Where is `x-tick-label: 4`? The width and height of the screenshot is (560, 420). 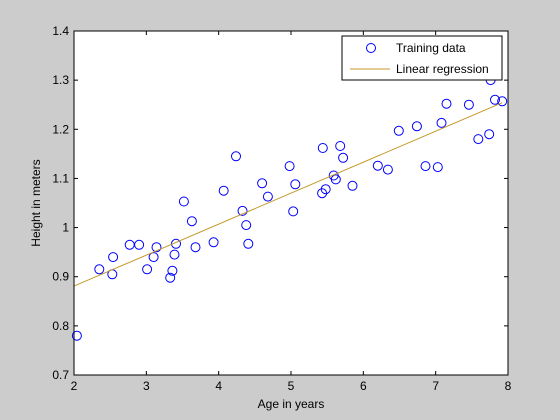
x-tick-label: 4 is located at coordinates (218, 386).